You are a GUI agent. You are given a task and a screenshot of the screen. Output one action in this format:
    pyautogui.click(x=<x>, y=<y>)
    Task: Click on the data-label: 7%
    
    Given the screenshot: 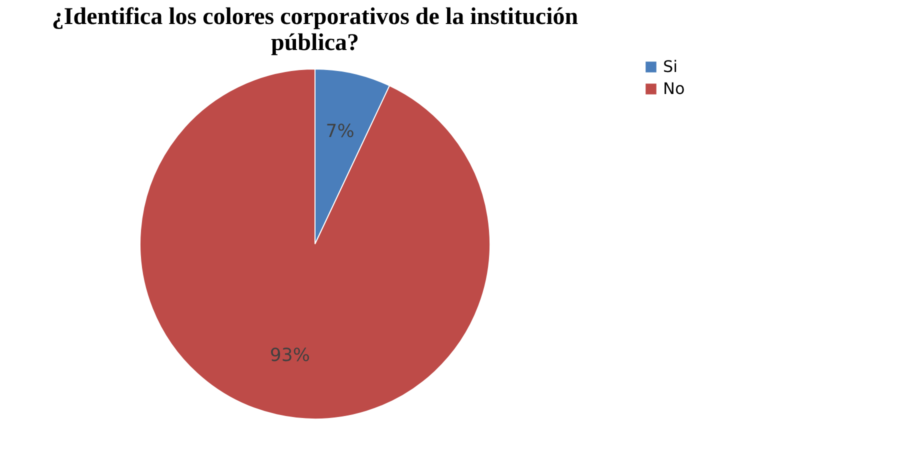 What is the action you would take?
    pyautogui.click(x=340, y=131)
    